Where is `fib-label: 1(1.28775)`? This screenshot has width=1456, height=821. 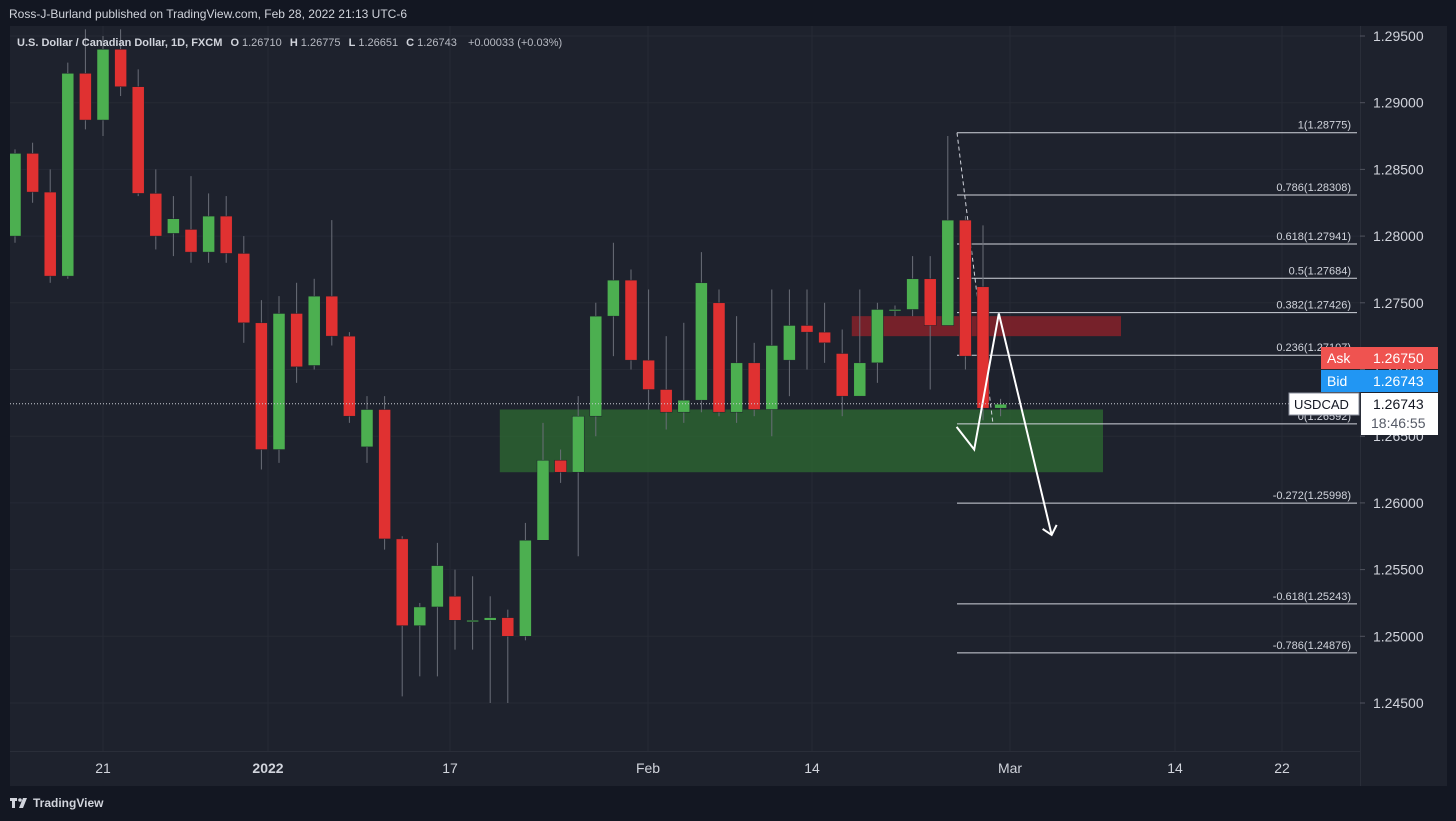
fib-label: 1(1.28775) is located at coordinates (1324, 126).